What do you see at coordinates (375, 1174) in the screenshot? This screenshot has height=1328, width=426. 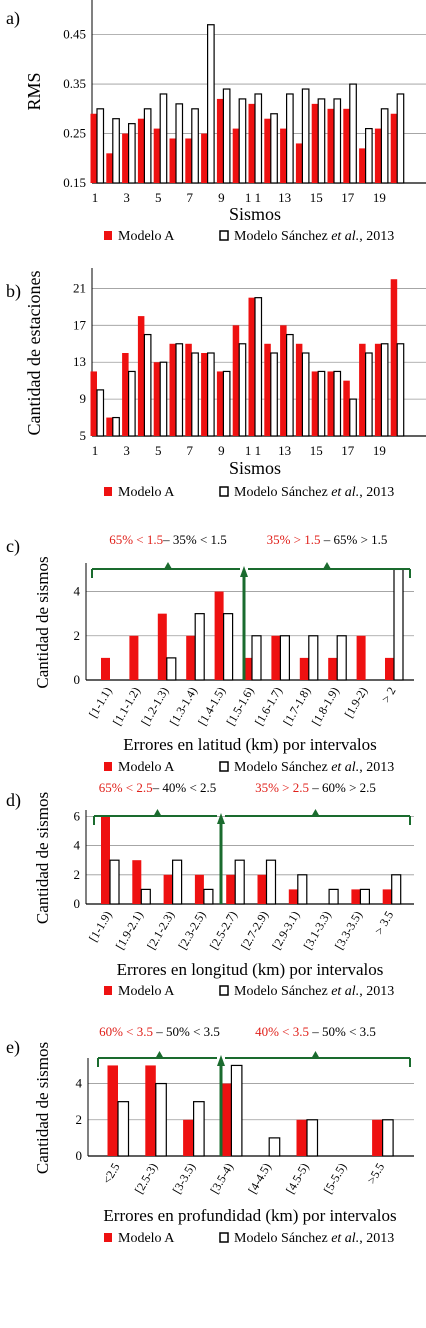 I see `x-tick-label: >5.5` at bounding box center [375, 1174].